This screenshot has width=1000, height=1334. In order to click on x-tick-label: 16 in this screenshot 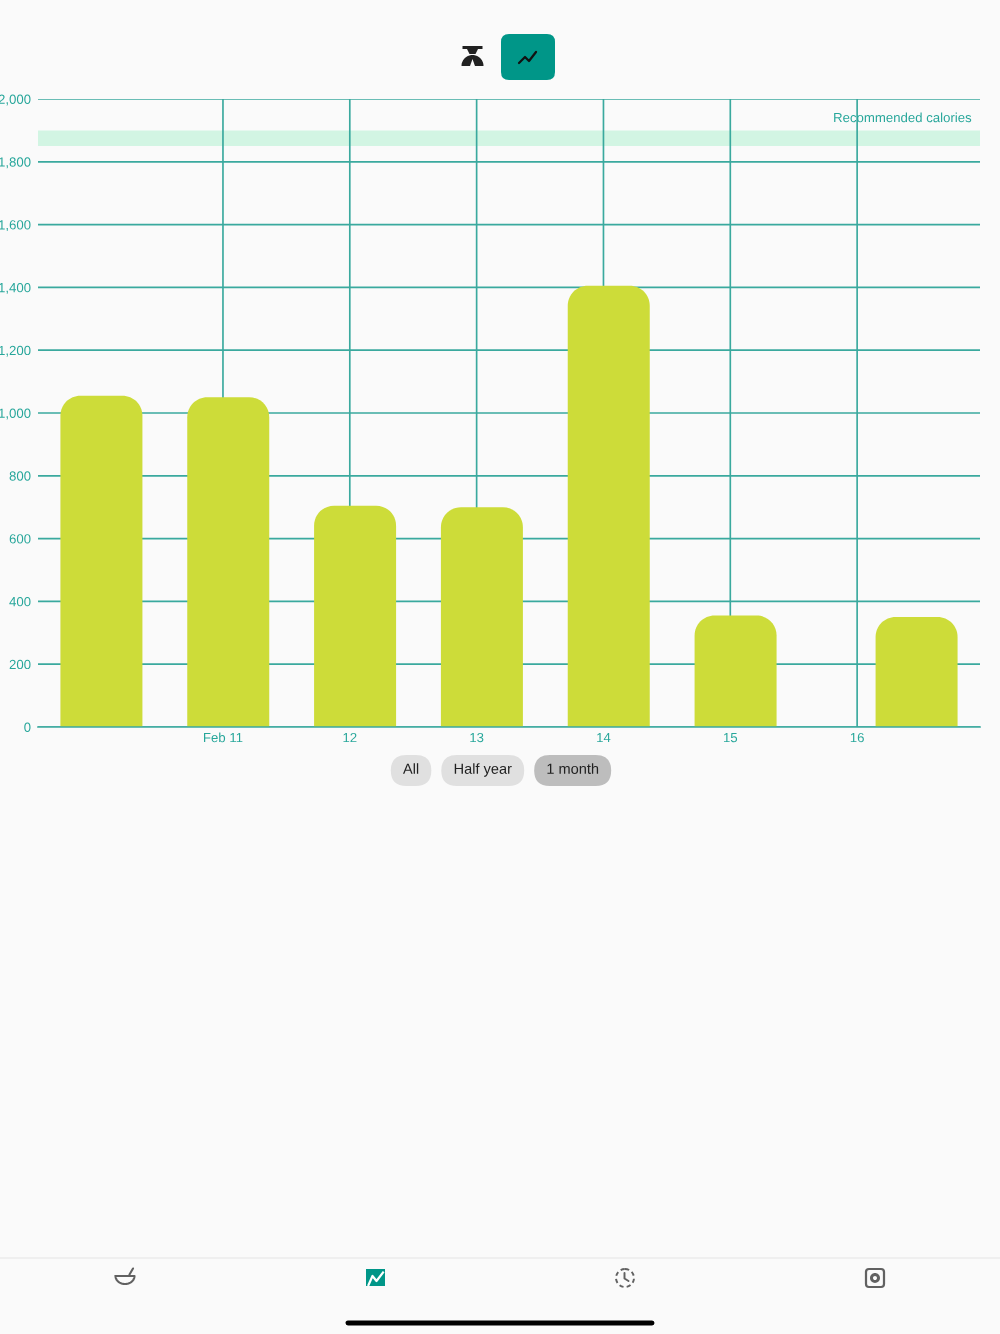, I will do `click(857, 737)`.